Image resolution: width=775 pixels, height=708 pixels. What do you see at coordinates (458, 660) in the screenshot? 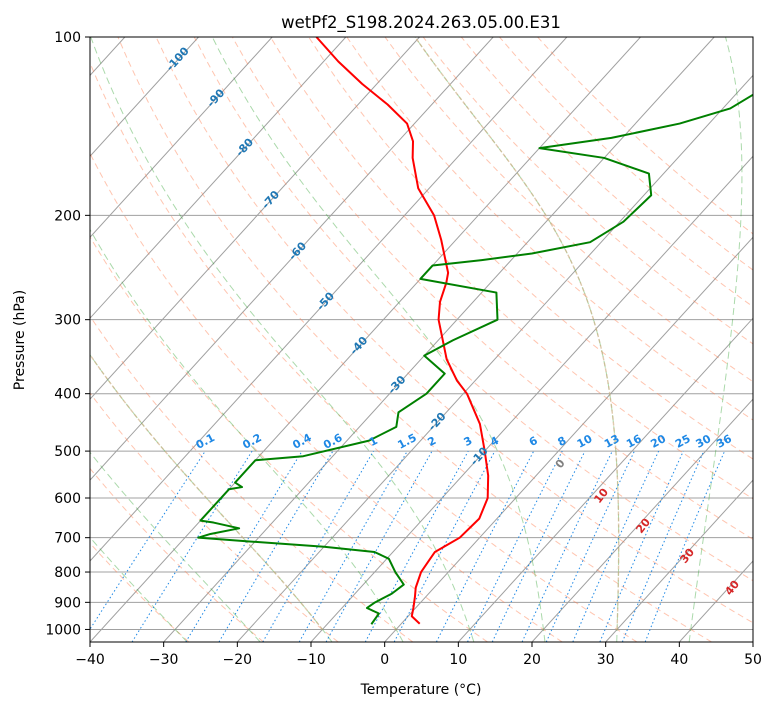
I see `x-tick-label: 10` at bounding box center [458, 660].